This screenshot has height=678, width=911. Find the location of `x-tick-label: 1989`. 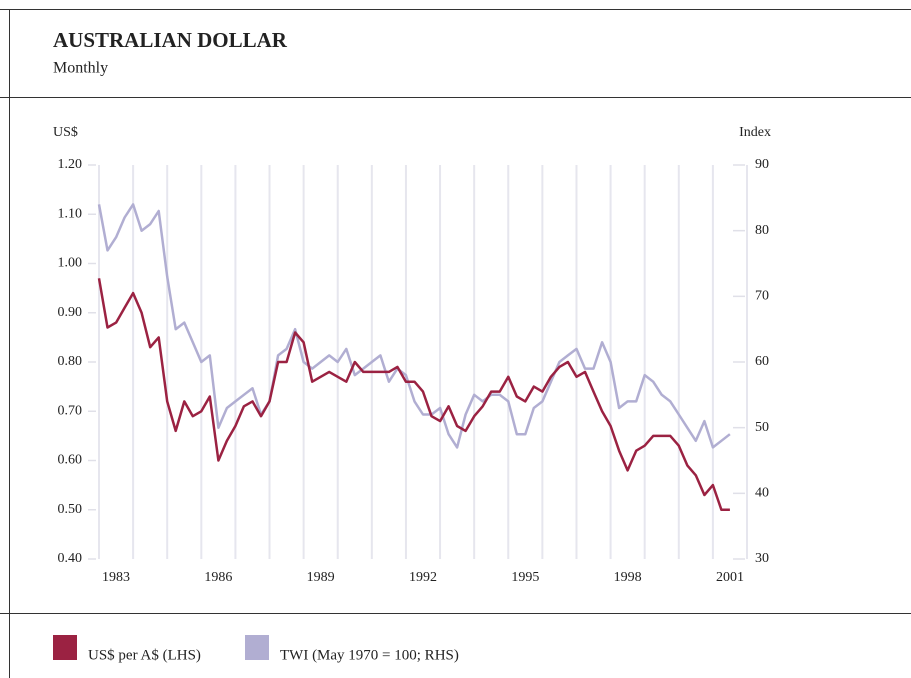

x-tick-label: 1989 is located at coordinates (321, 577).